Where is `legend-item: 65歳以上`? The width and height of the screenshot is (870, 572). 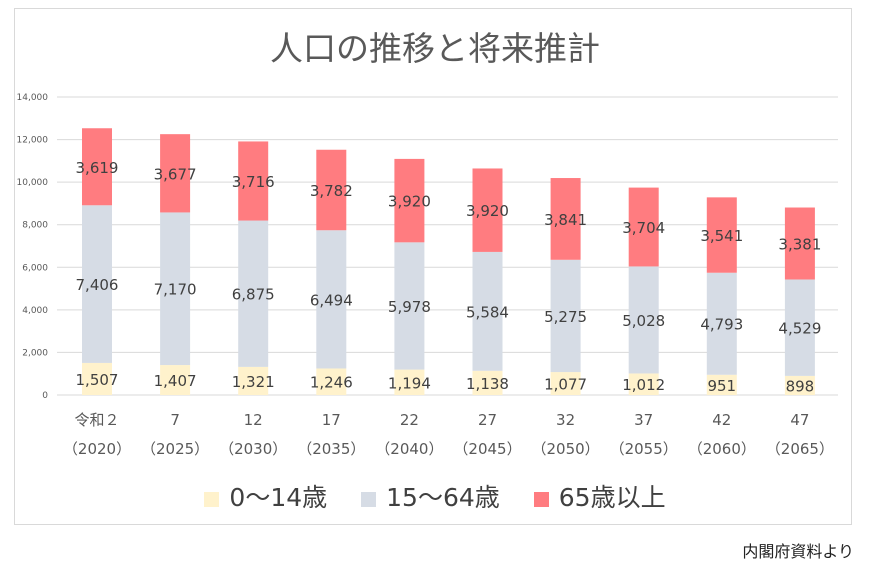
legend-item: 65歳以上 is located at coordinates (599, 496).